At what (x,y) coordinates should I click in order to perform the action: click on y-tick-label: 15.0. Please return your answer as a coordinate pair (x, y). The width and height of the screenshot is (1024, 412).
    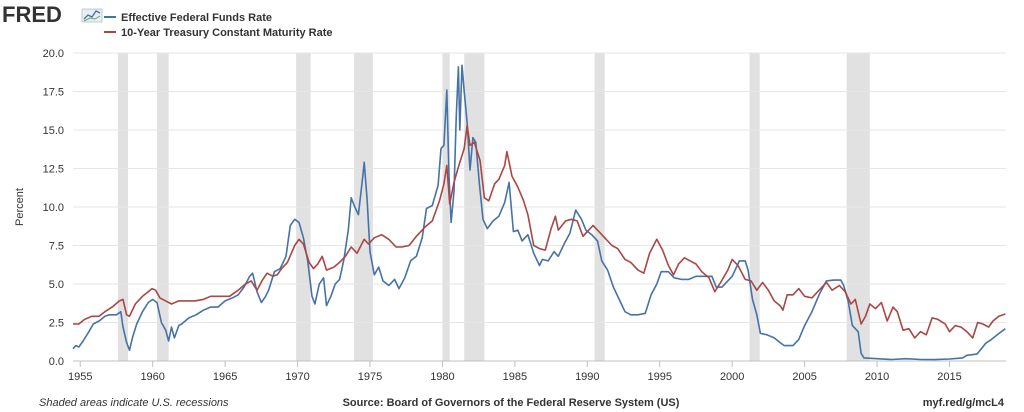
    Looking at the image, I should click on (53, 131).